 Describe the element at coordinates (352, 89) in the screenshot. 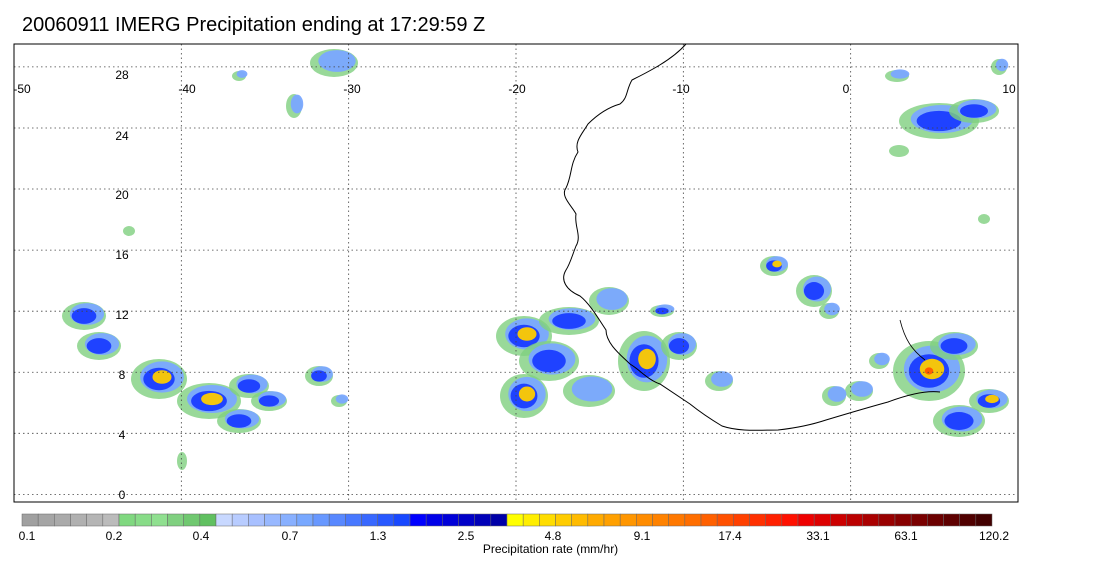

I see `lon-label: -30` at that location.